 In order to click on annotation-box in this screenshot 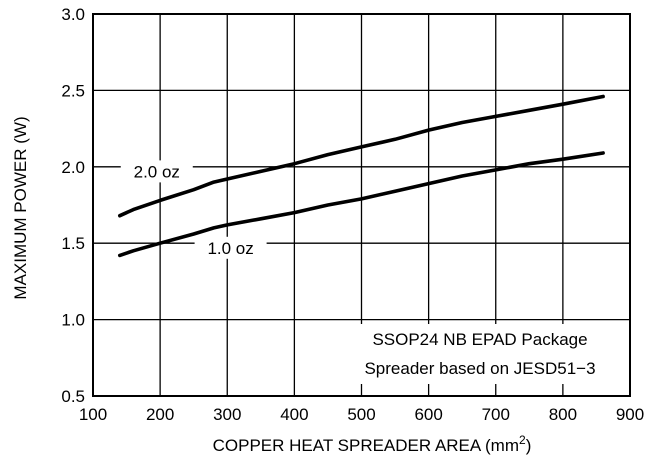, I will do `click(480, 354)`.